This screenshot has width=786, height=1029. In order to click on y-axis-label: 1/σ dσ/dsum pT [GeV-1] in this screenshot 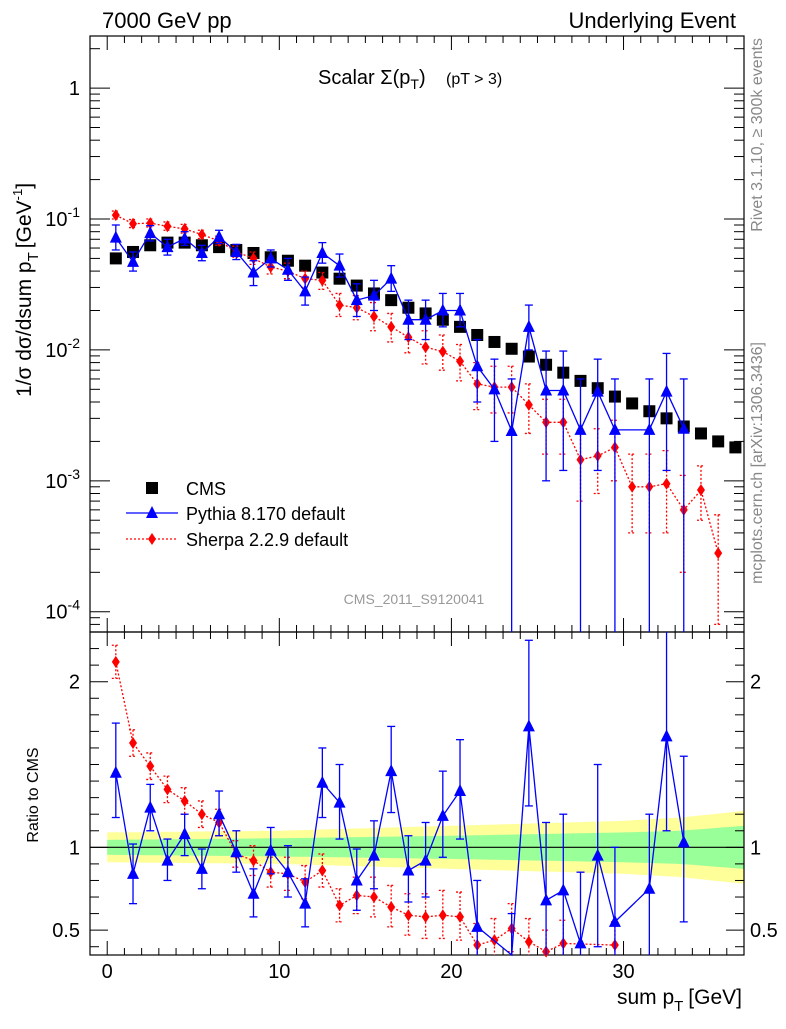, I will do `click(26, 290)`.